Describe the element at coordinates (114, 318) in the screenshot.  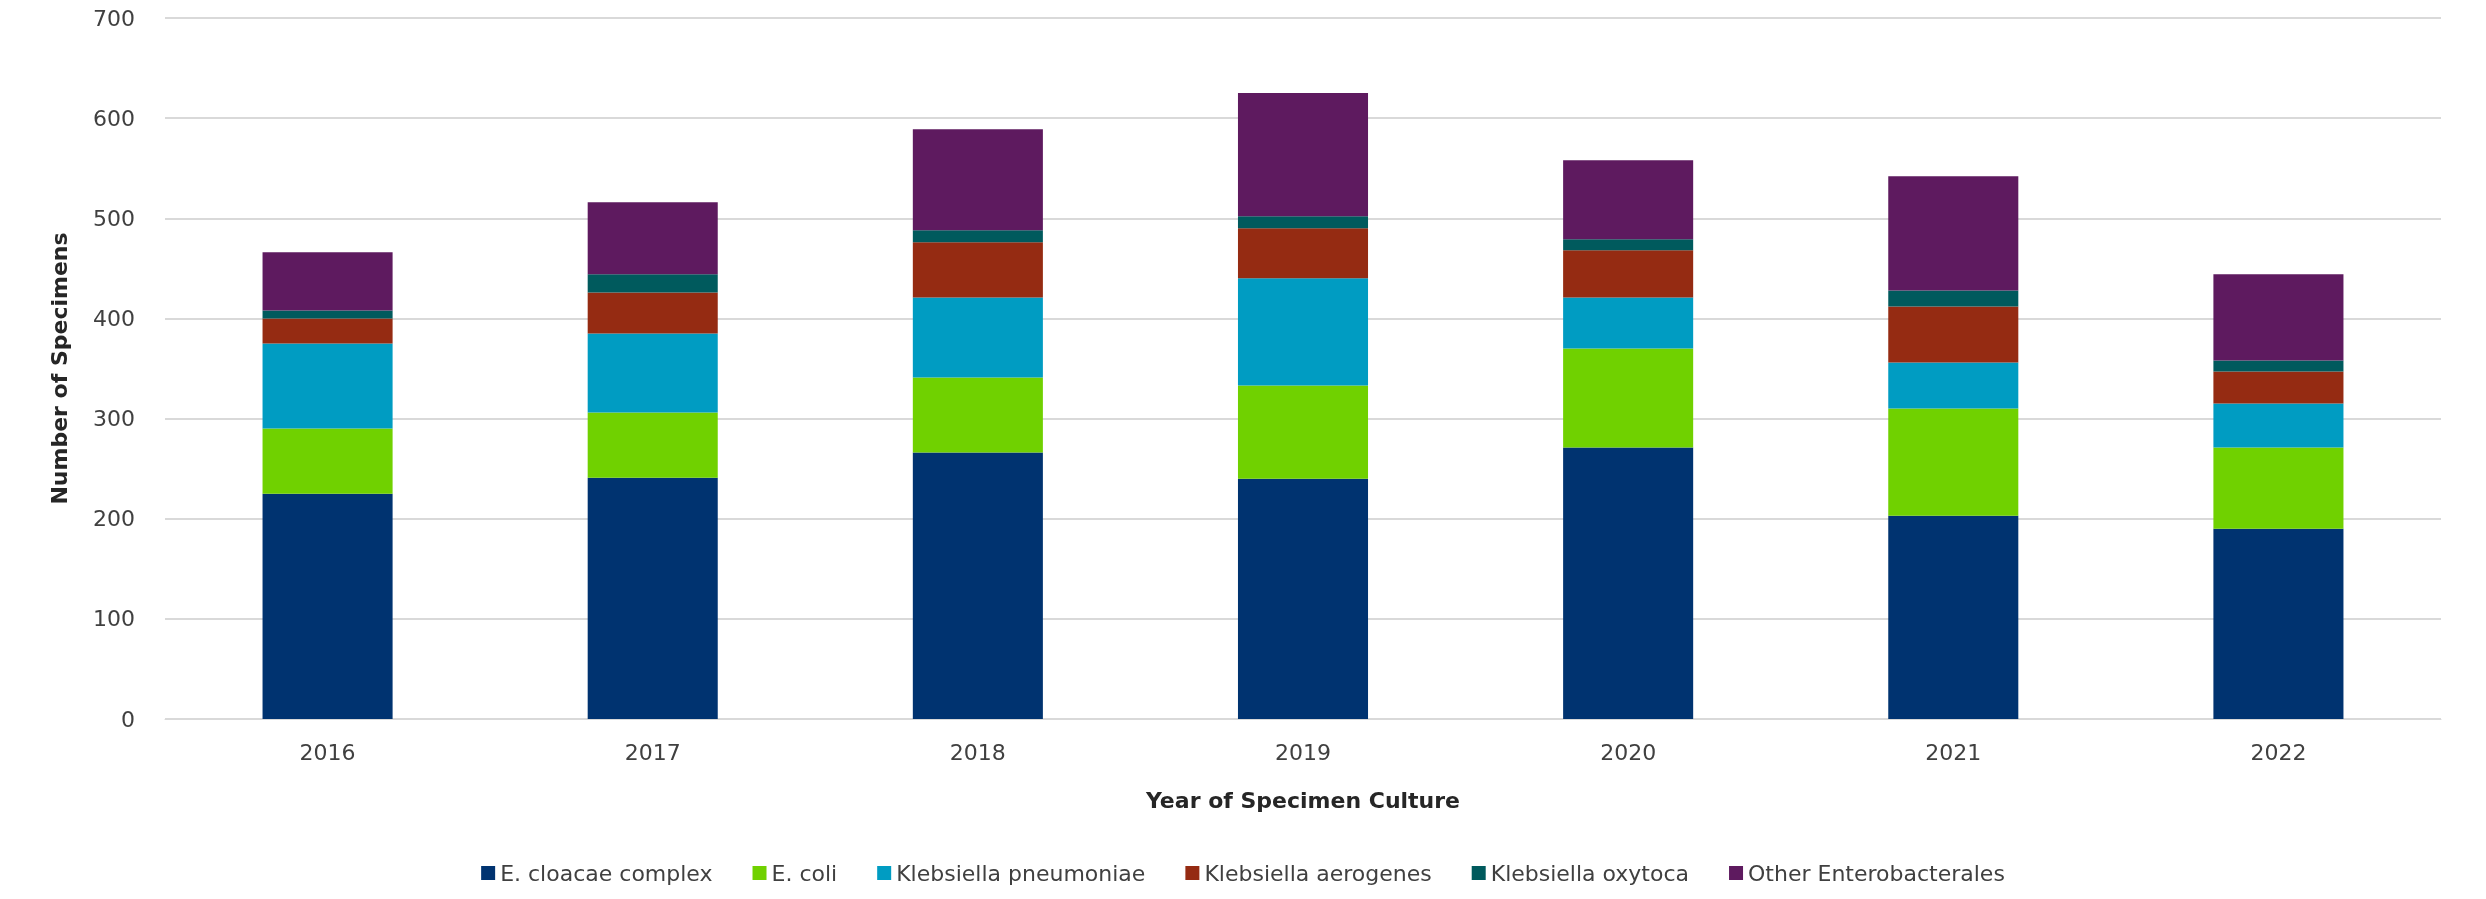
I see `y-tick-label: 400` at that location.